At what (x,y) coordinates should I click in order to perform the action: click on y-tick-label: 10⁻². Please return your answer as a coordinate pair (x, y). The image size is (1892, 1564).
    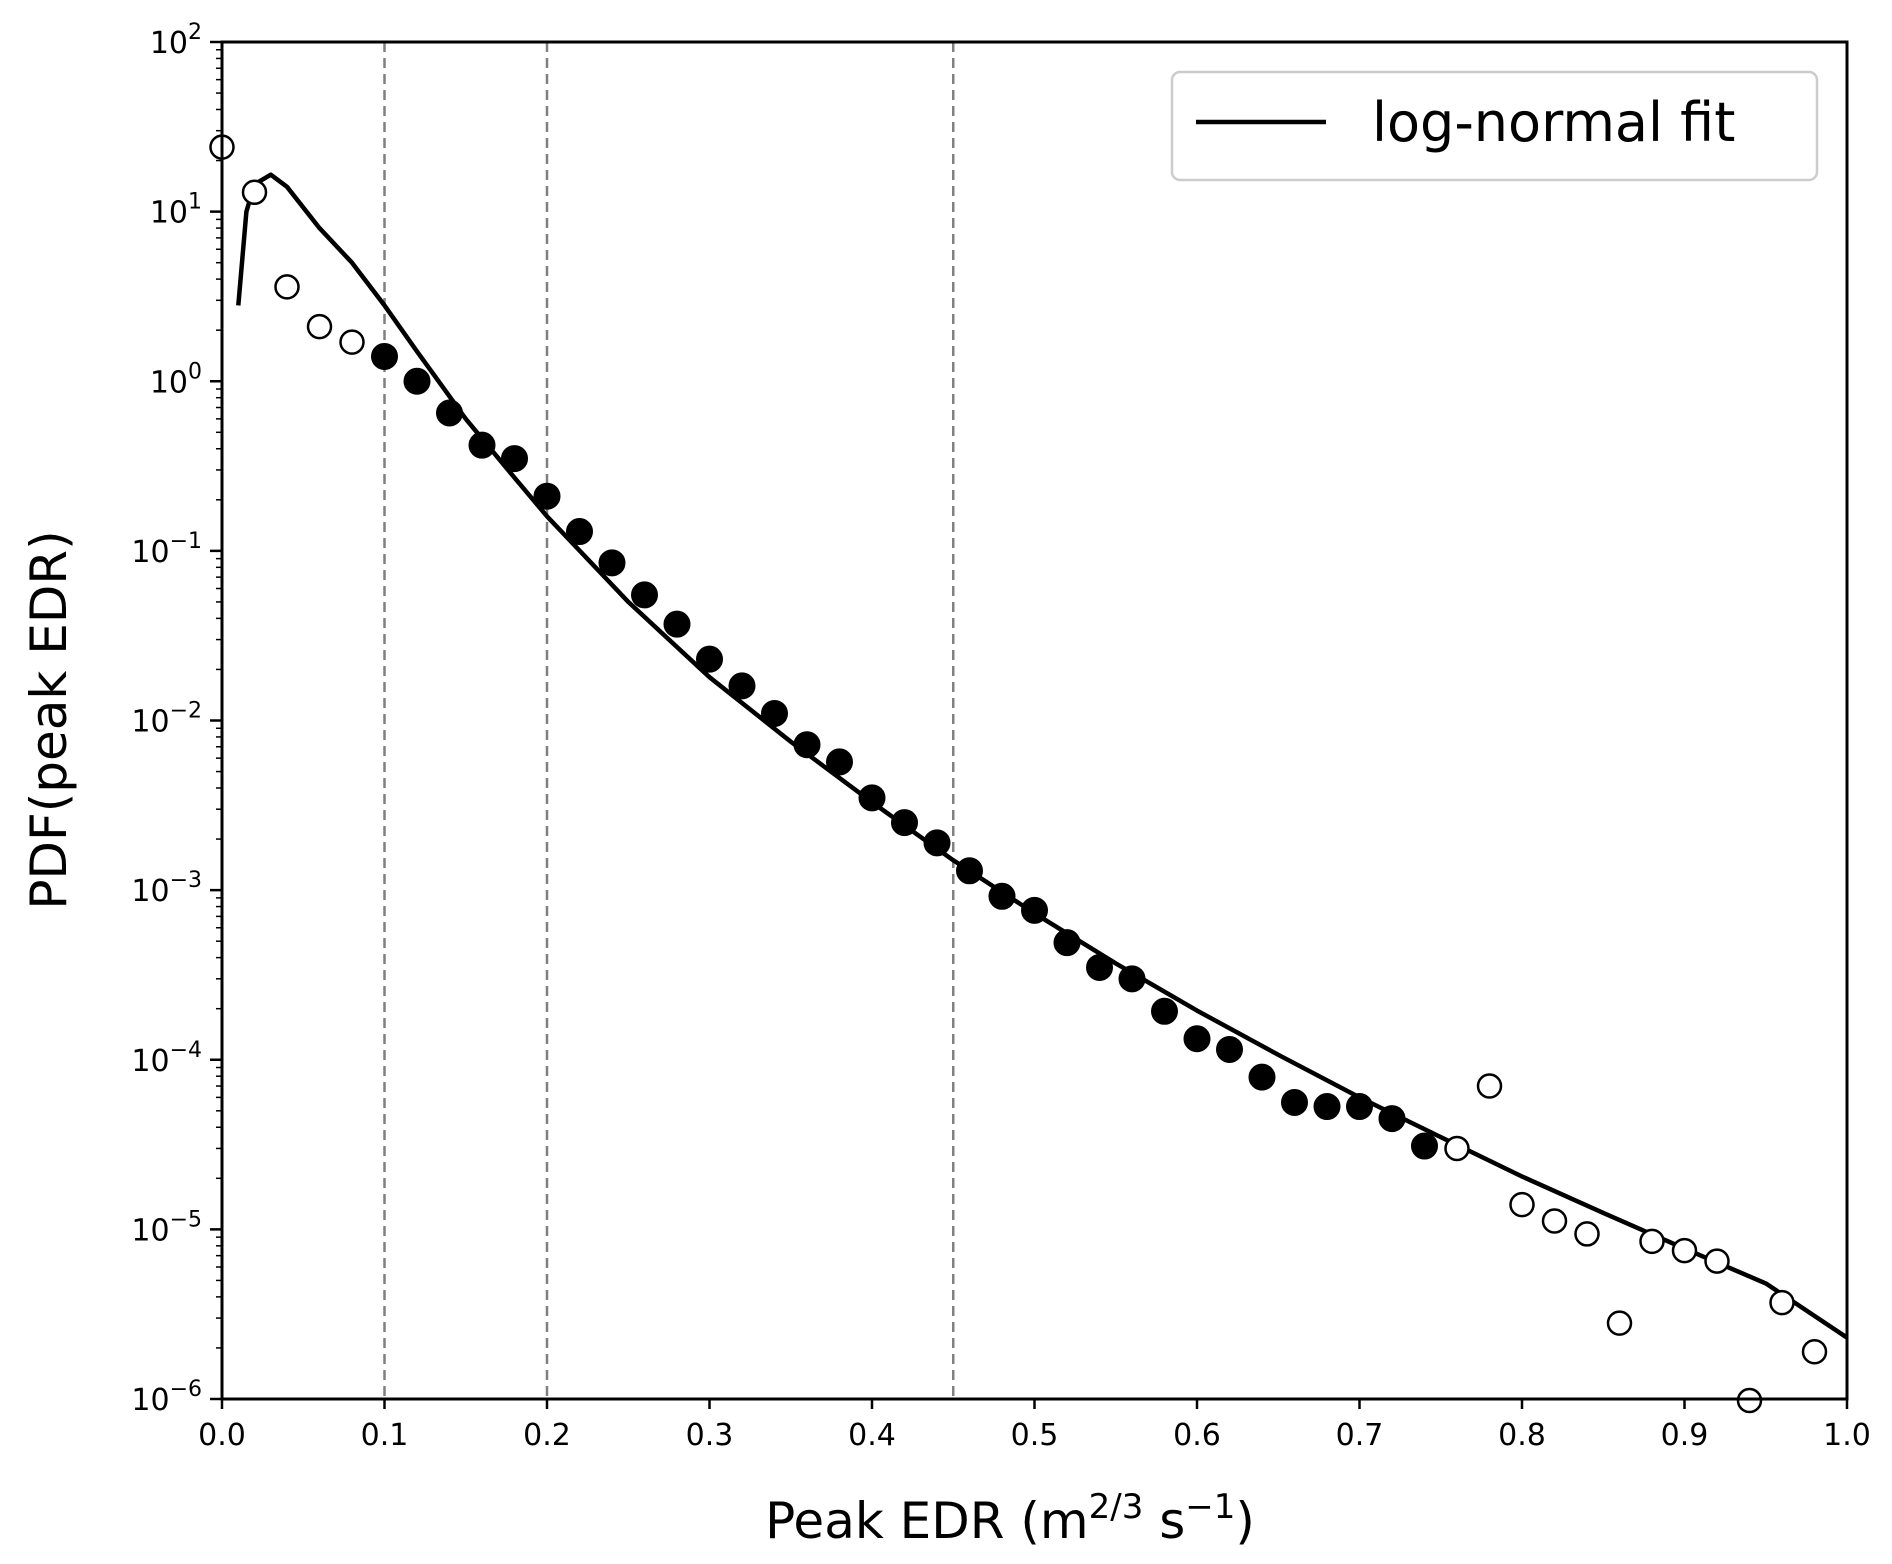
    Looking at the image, I should click on (166, 719).